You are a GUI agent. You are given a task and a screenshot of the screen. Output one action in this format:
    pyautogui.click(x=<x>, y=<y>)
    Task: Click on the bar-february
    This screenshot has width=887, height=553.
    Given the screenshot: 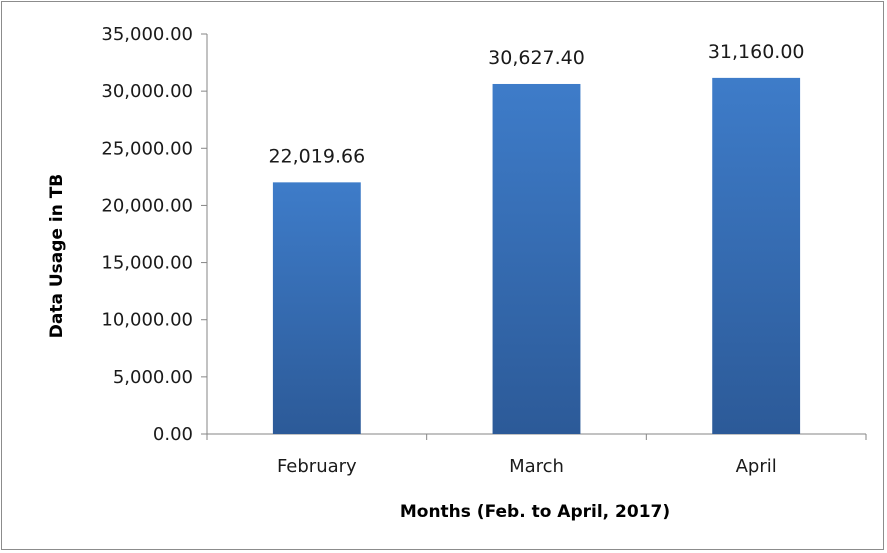 What is the action you would take?
    pyautogui.click(x=316, y=308)
    